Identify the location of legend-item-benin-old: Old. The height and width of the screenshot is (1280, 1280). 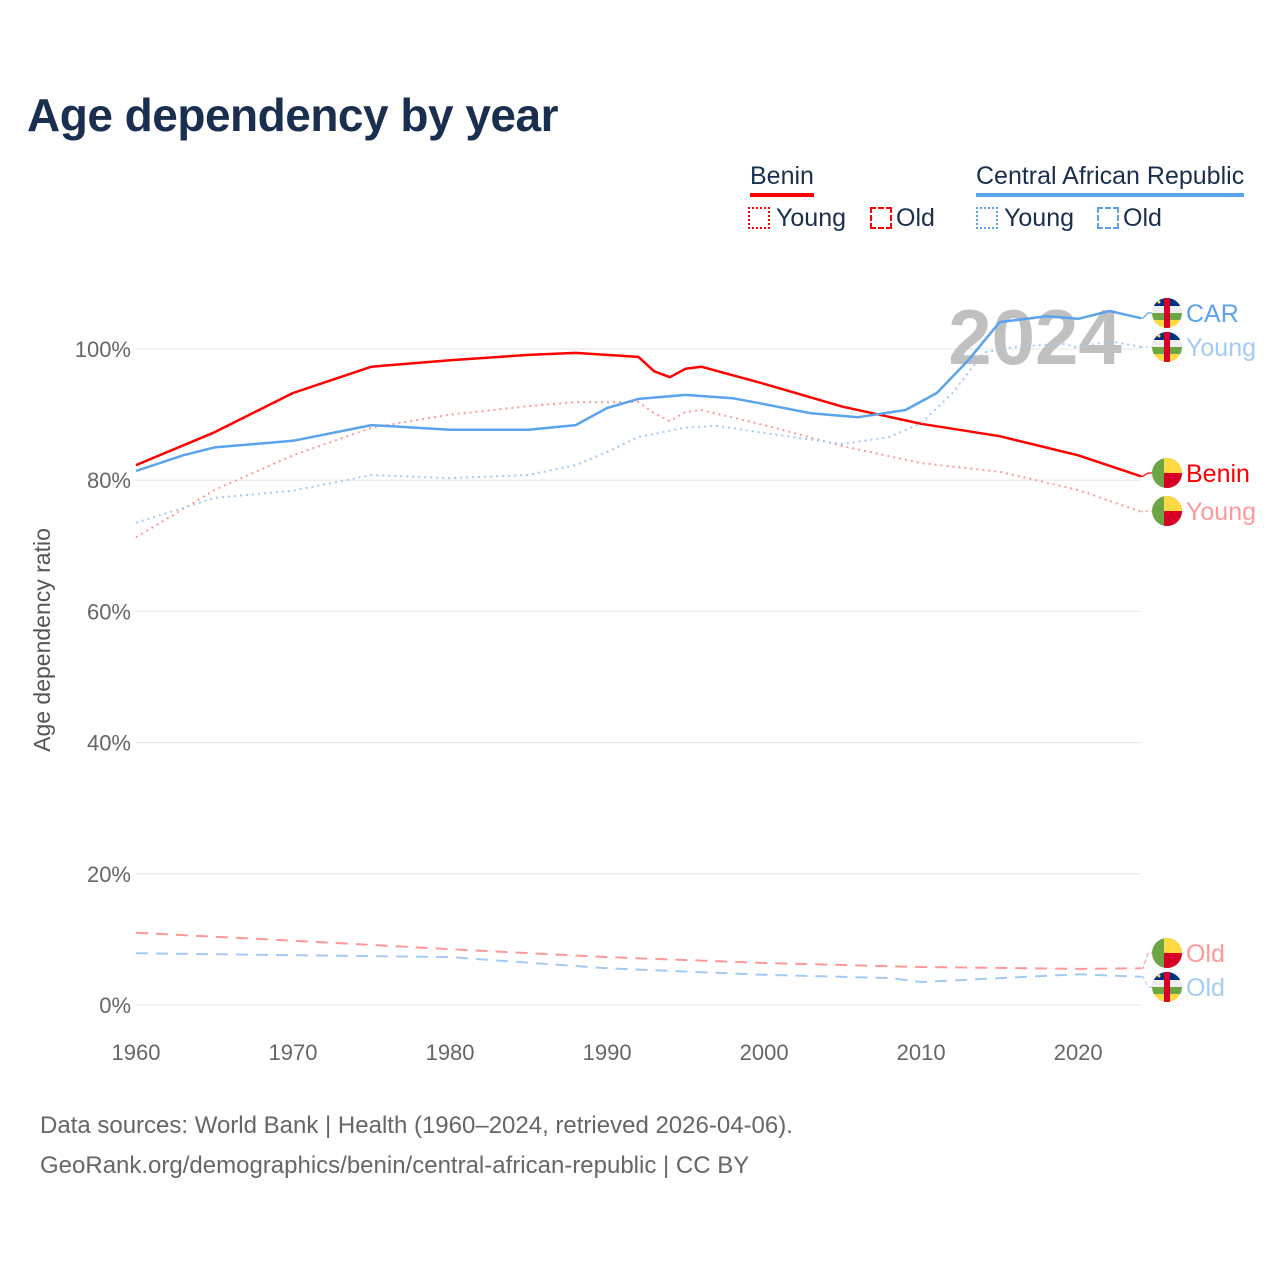
(902, 218).